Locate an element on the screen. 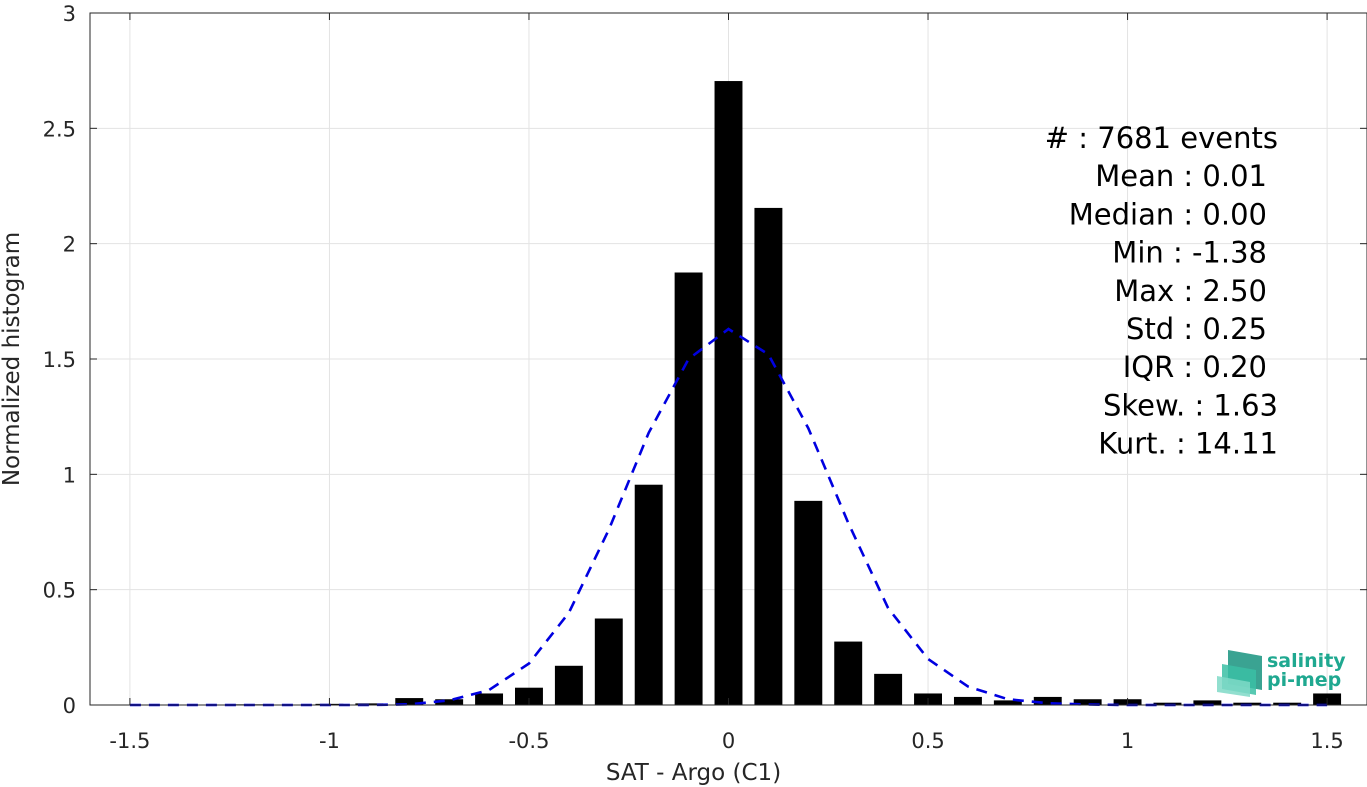  x-axis-label: SAT - Argo (C1) is located at coordinates (693, 773).